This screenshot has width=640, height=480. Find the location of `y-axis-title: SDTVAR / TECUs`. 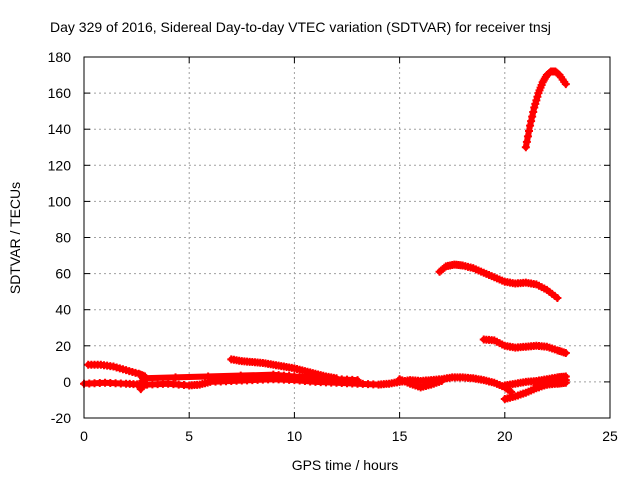

y-axis-title: SDTVAR / TECUs is located at coordinates (15, 238).